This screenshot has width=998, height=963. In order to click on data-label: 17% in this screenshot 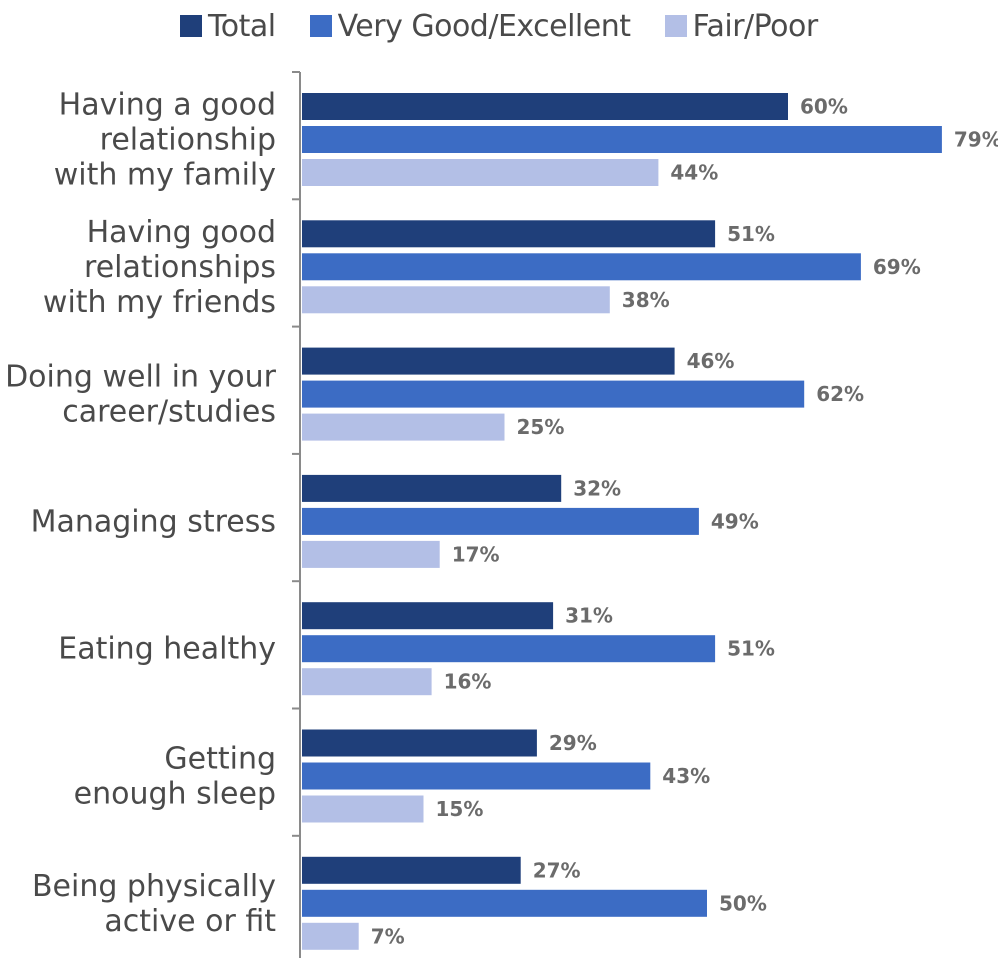, I will do `click(476, 554)`.